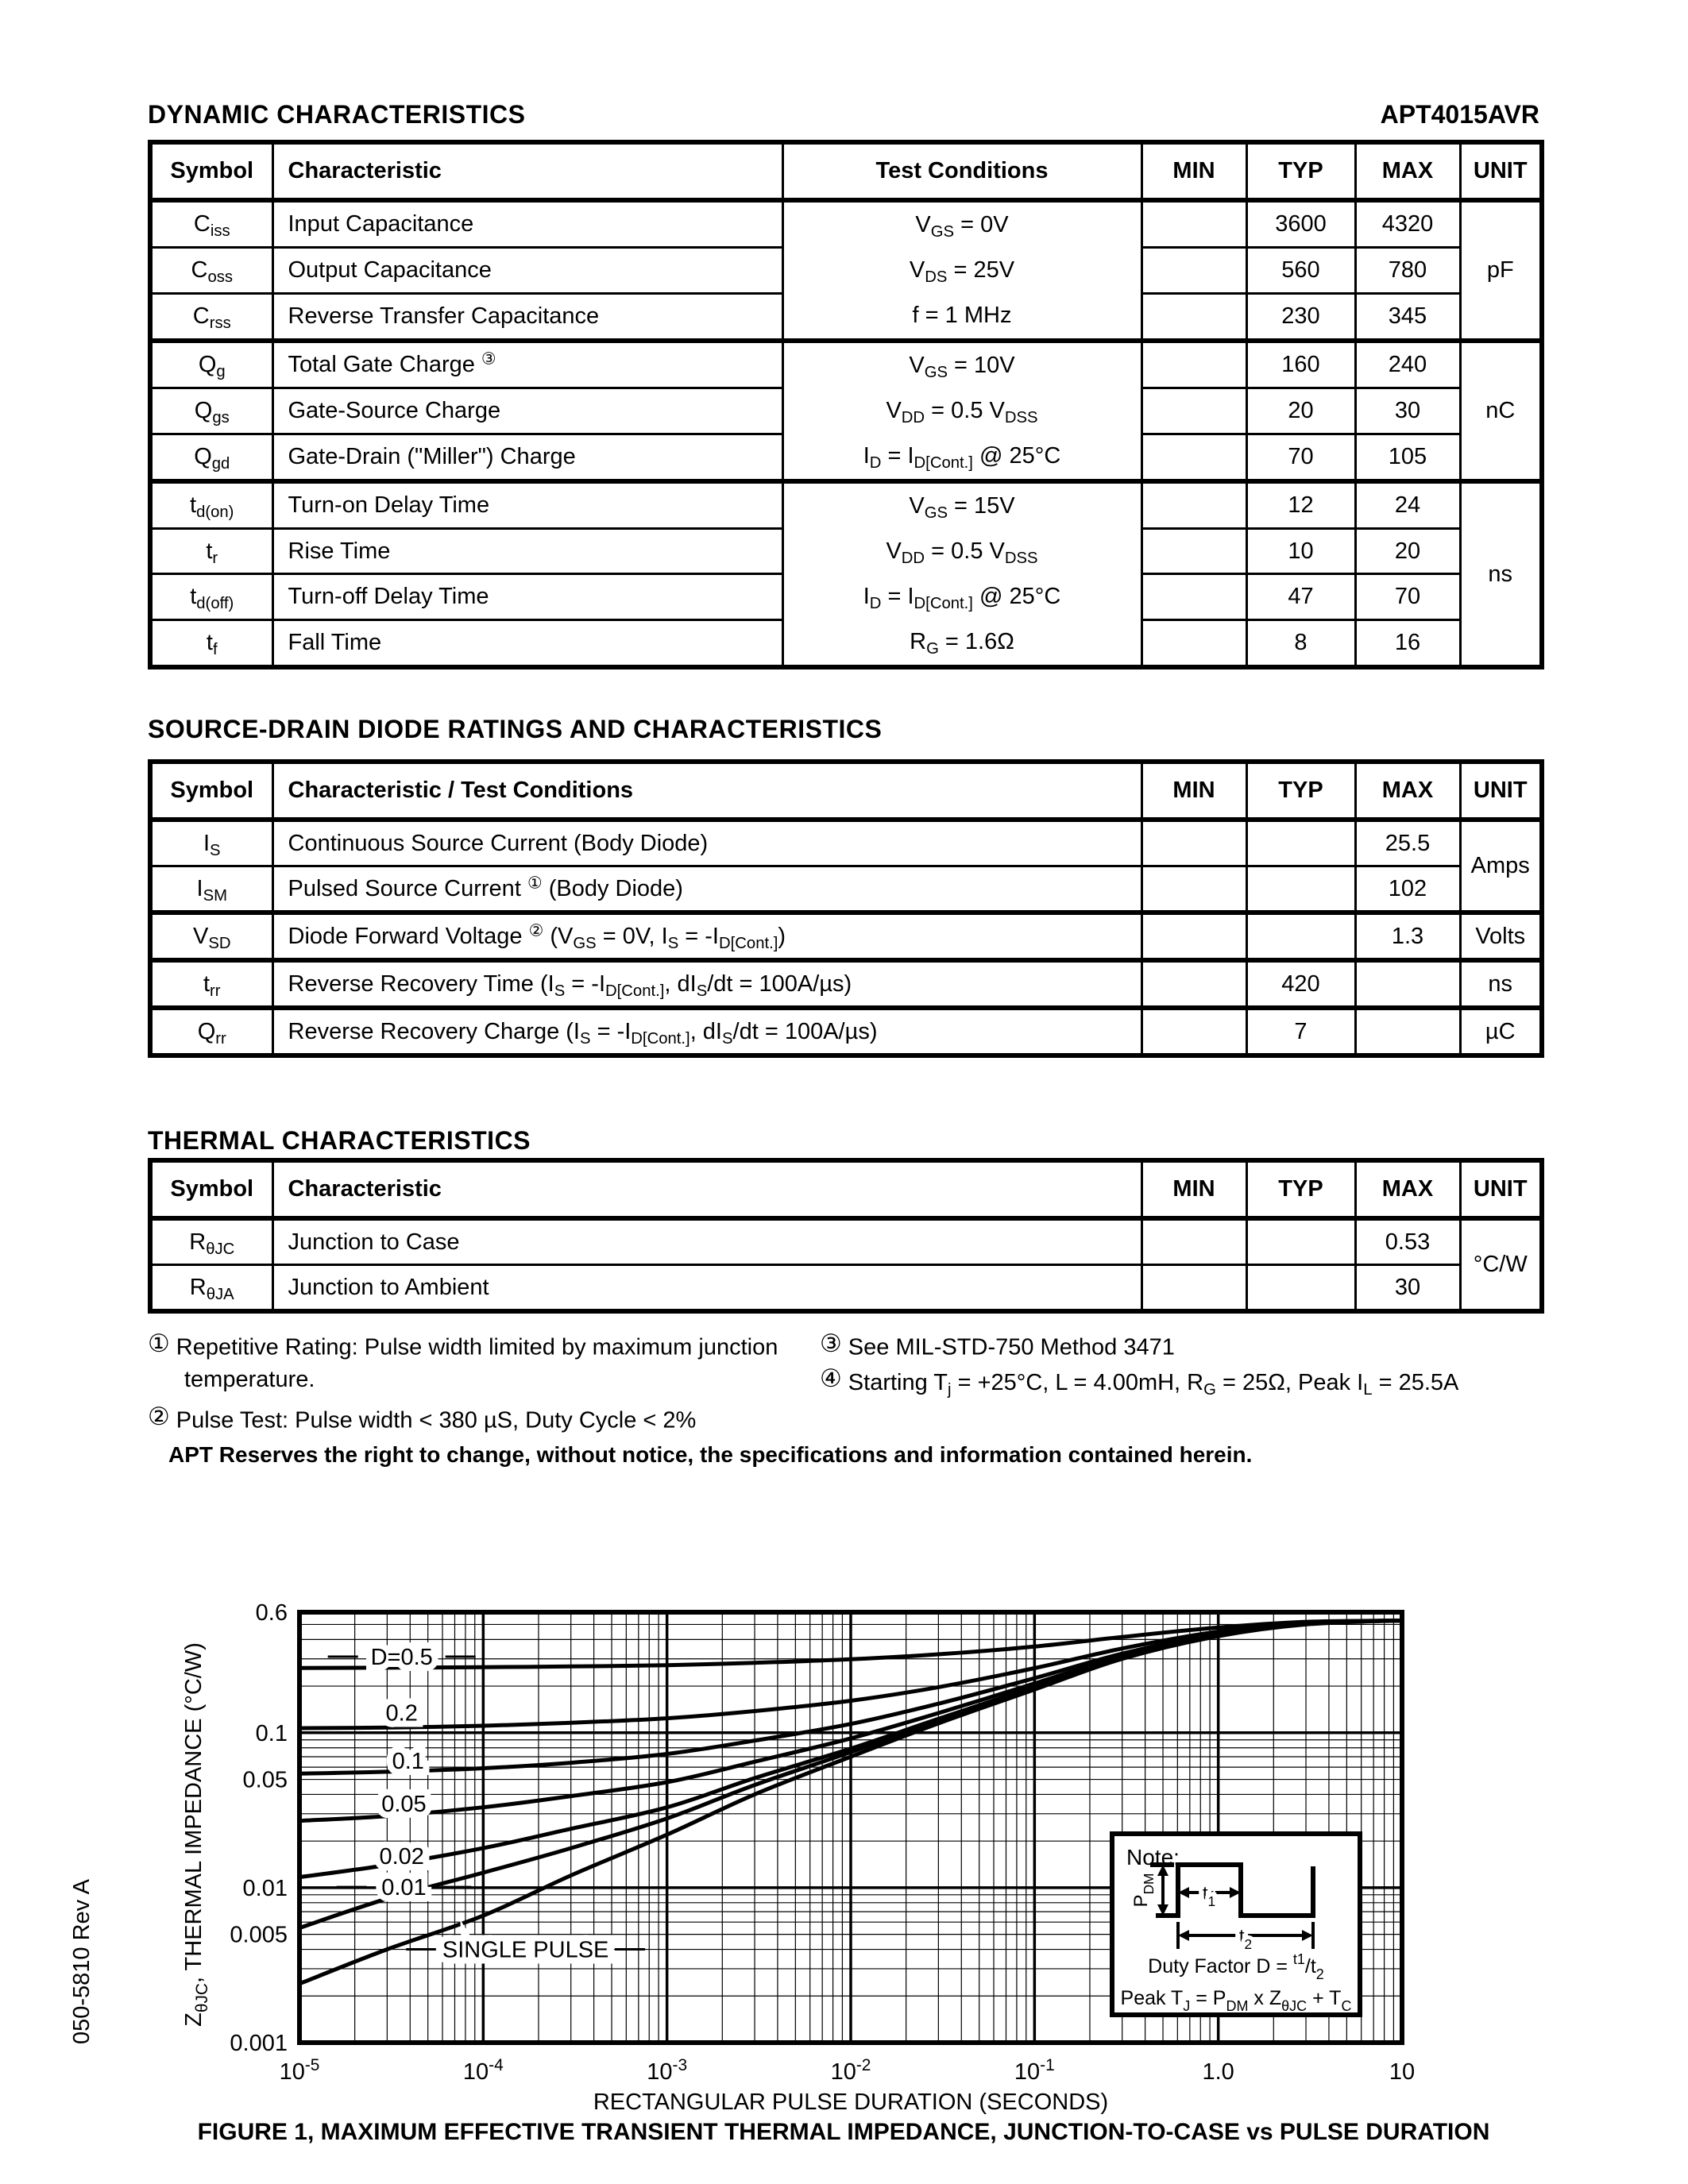 The height and width of the screenshot is (2184, 1688). What do you see at coordinates (1143, 1890) in the screenshot?
I see `svg-text: PDM` at bounding box center [1143, 1890].